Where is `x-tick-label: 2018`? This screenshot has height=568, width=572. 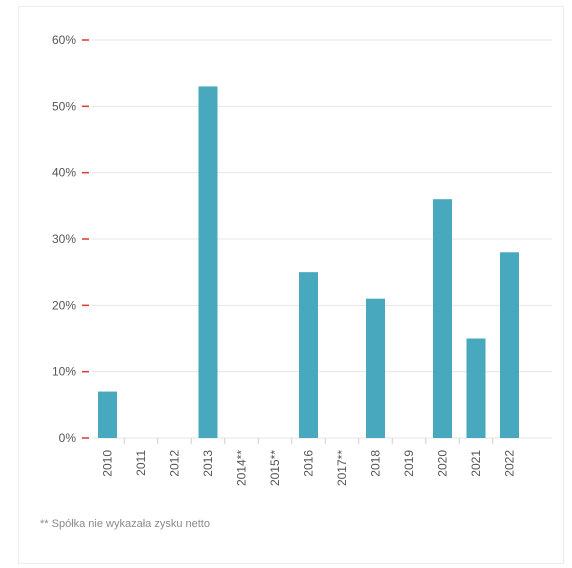
x-tick-label: 2018 is located at coordinates (376, 463).